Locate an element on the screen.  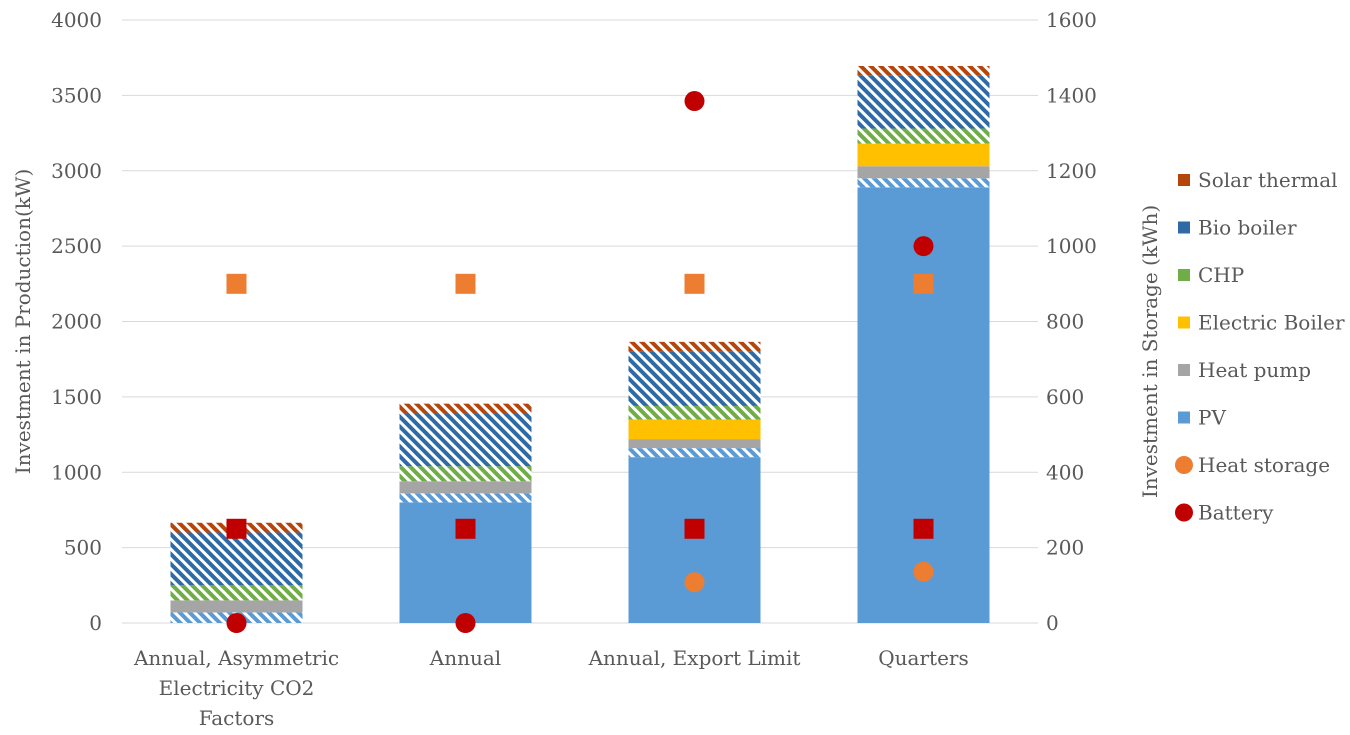
category-label: Annual is located at coordinates (465, 658).